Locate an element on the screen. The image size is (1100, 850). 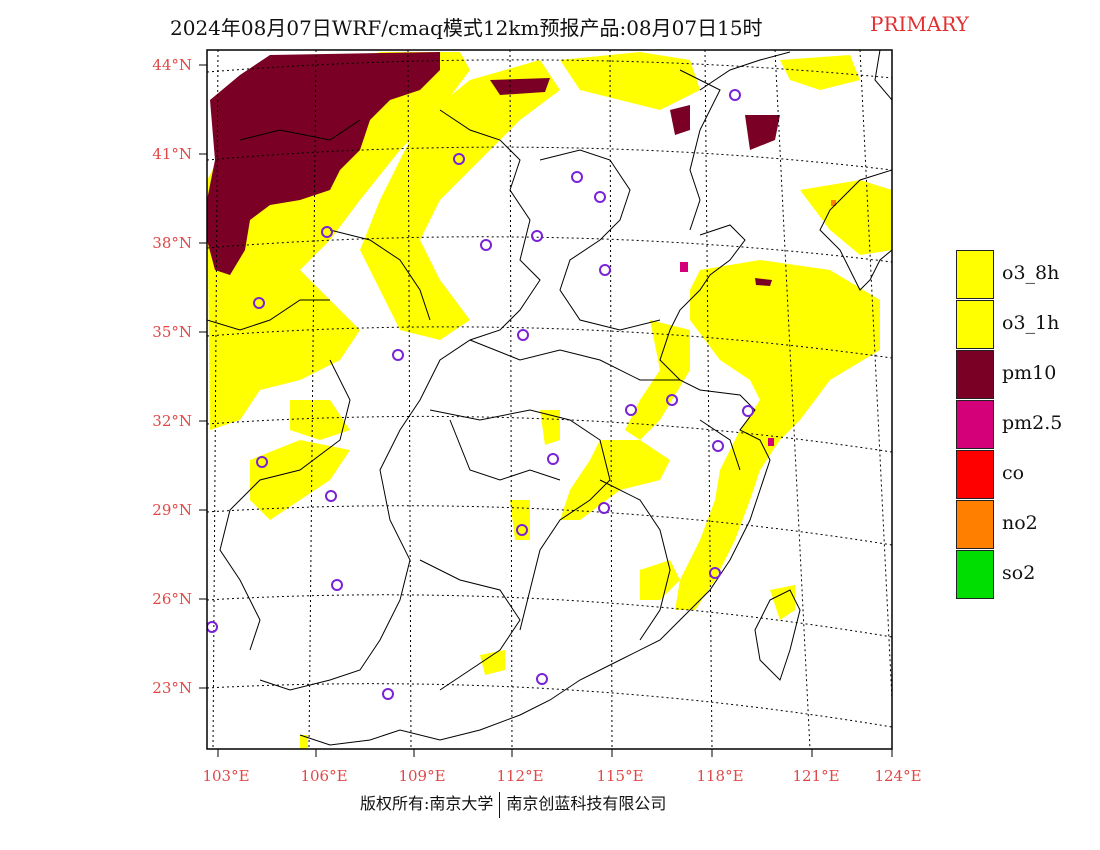
lat-labels: 44°N 41°N 38°N 35°N 32°N 29°N 26°N 23°N is located at coordinates (172, 376).